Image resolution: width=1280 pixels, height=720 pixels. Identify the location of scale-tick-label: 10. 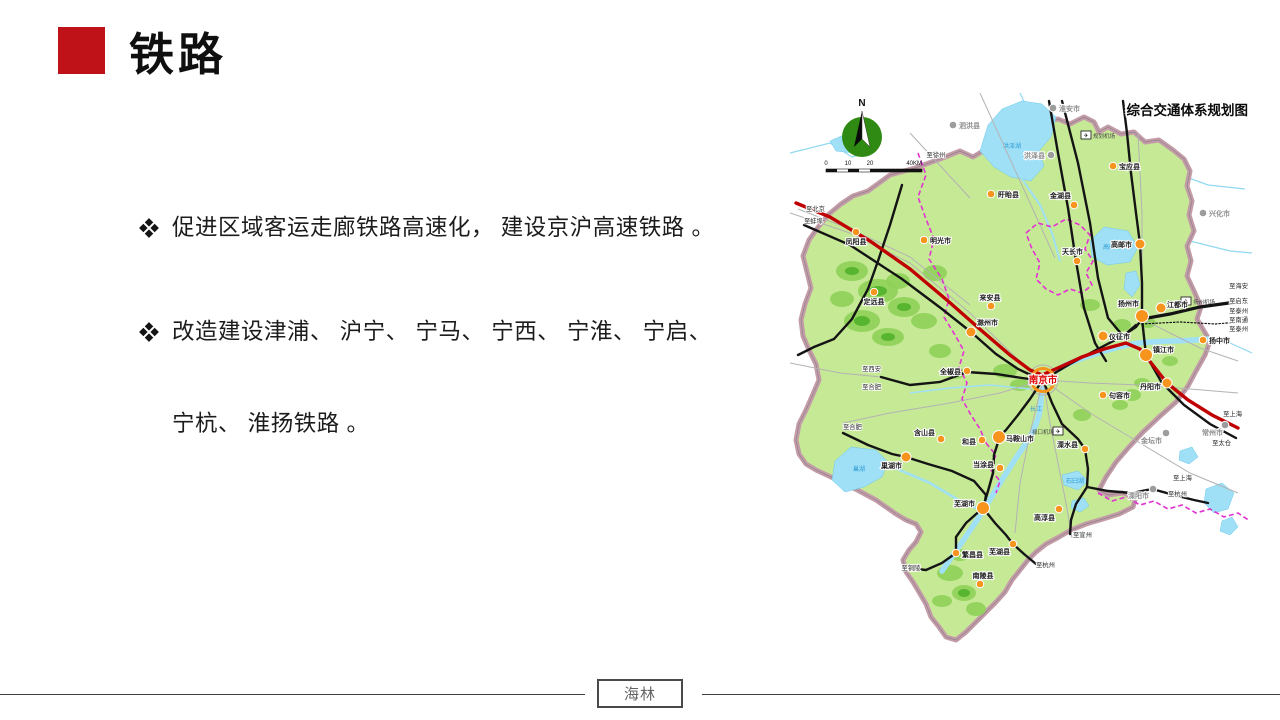
(848, 164).